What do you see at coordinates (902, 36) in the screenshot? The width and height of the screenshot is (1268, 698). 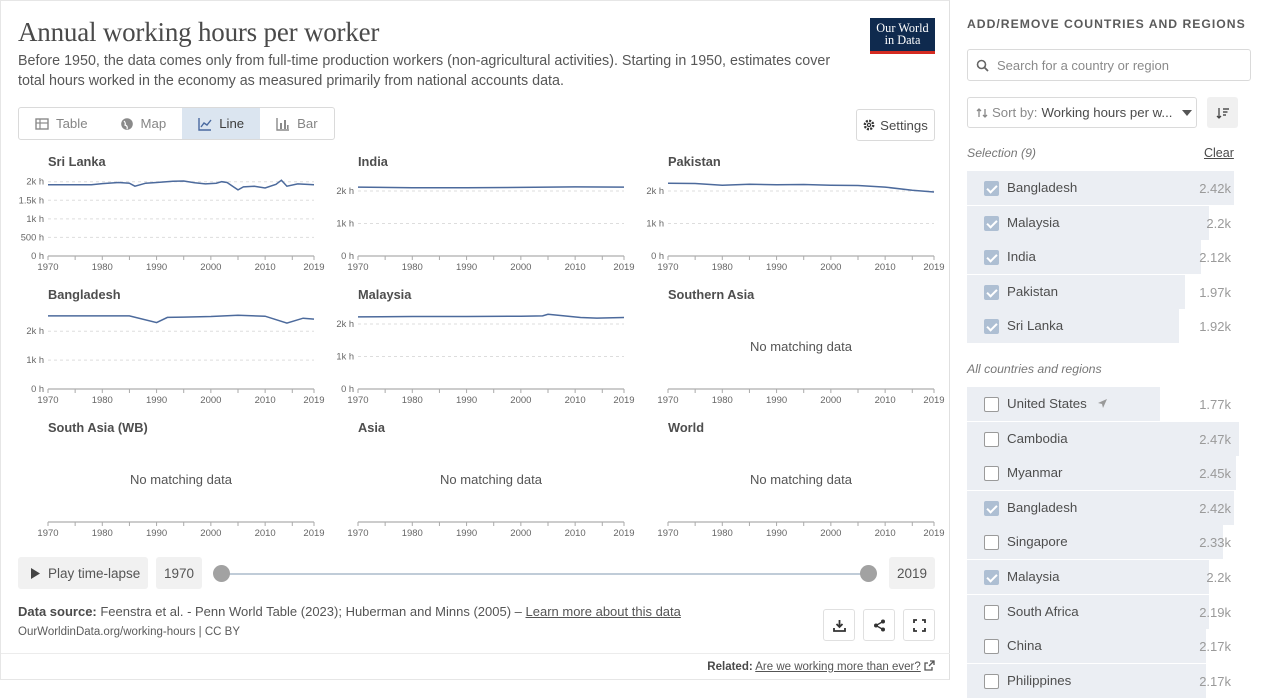 I see `owid-logo: Our World in Data` at bounding box center [902, 36].